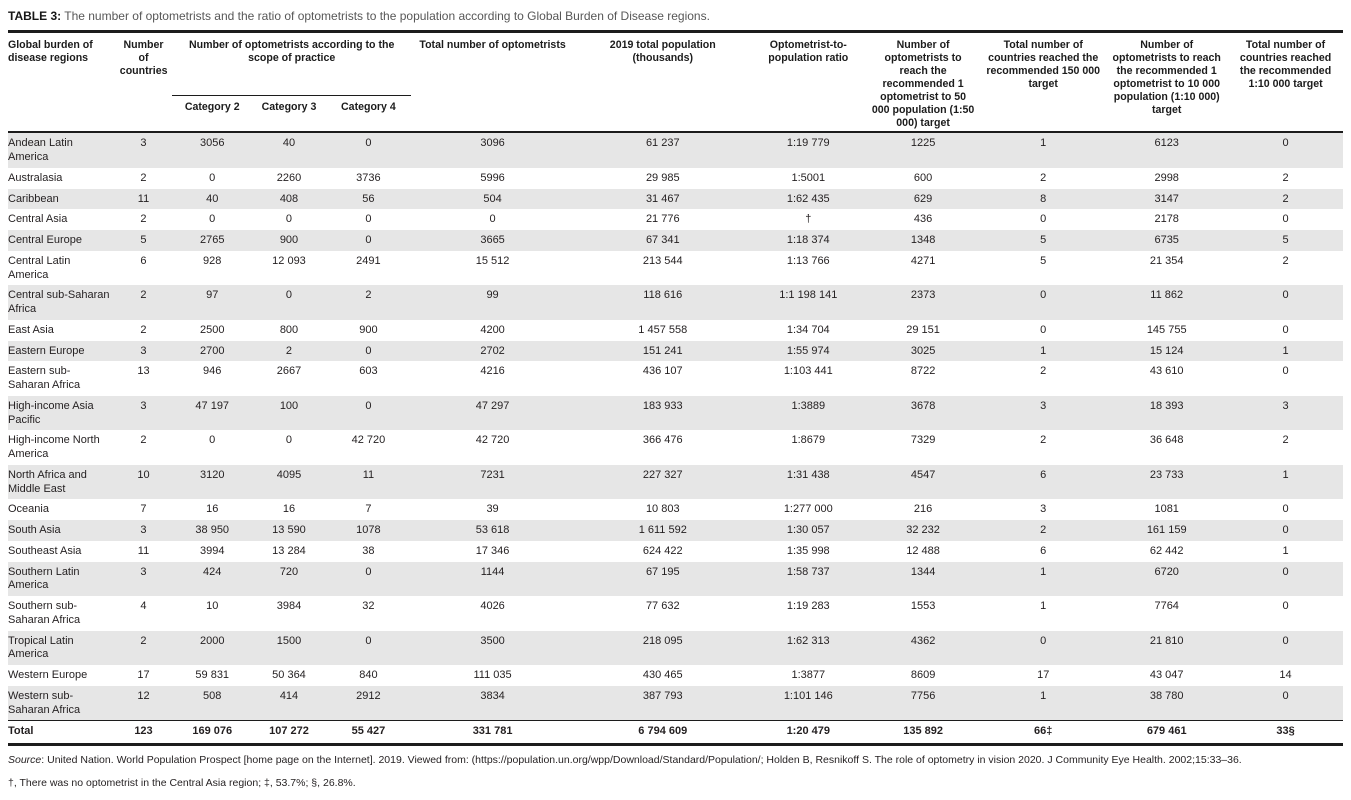  I want to click on value-cell: 1078, so click(368, 530).